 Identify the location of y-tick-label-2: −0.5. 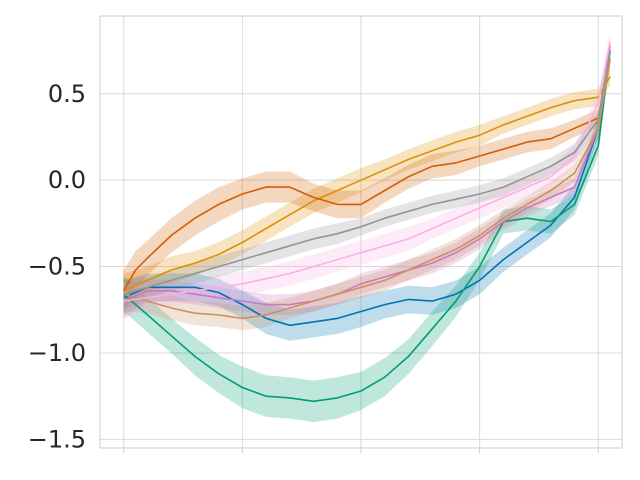
(57, 267).